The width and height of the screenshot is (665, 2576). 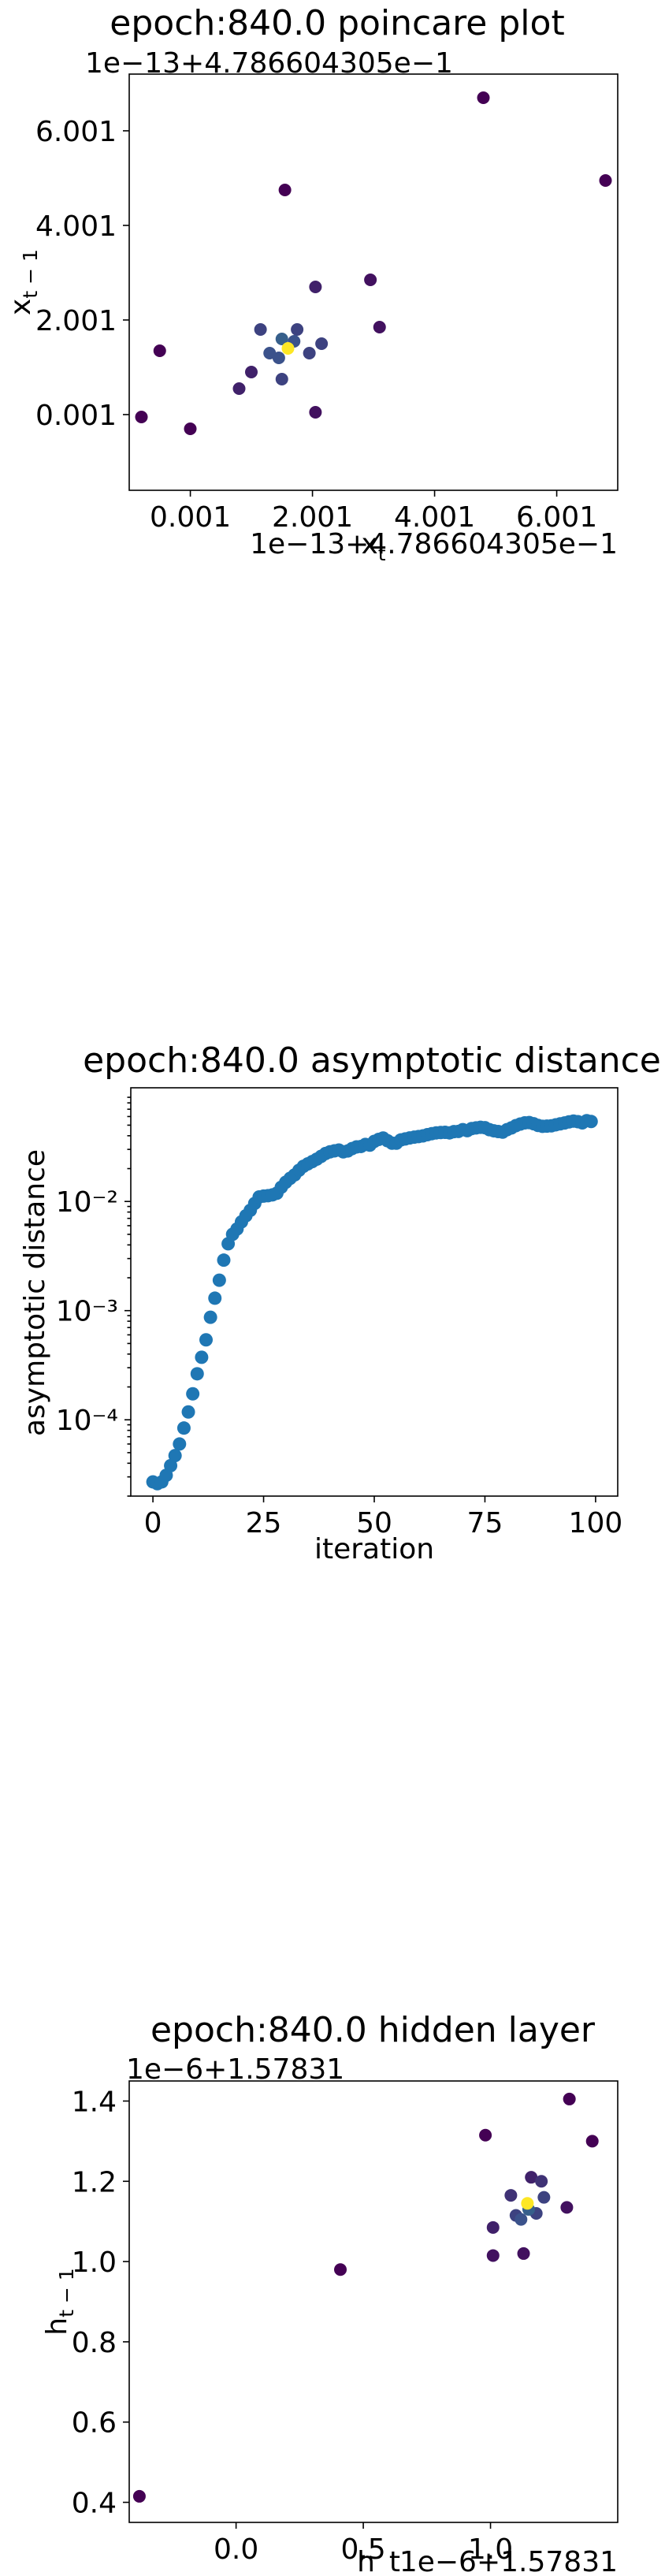 What do you see at coordinates (76, 321) in the screenshot?
I see `y-tick-label: 2.001` at bounding box center [76, 321].